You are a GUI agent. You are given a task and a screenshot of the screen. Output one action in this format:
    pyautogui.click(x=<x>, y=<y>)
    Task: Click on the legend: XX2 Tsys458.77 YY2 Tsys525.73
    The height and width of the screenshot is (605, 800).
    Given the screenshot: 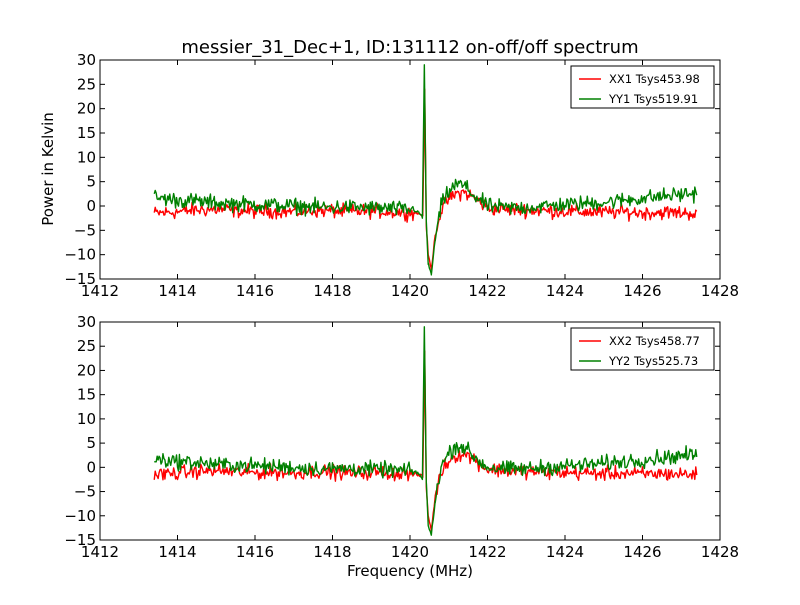 What is the action you would take?
    pyautogui.click(x=642, y=349)
    